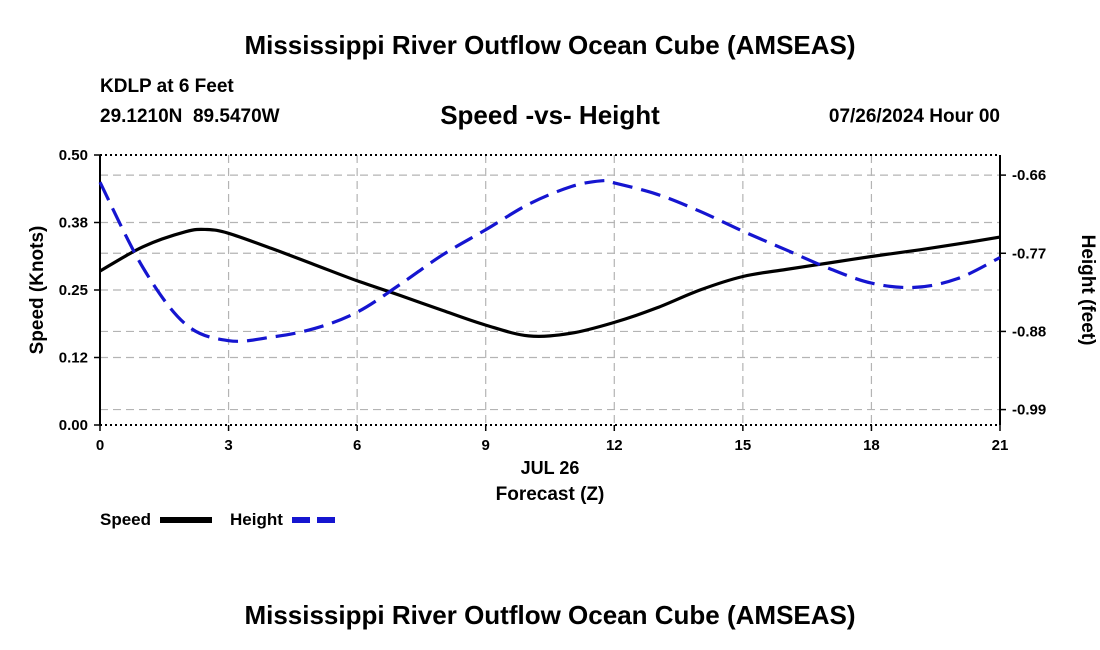 The image size is (1100, 650). I want to click on legend: Speed Height, so click(221, 519).